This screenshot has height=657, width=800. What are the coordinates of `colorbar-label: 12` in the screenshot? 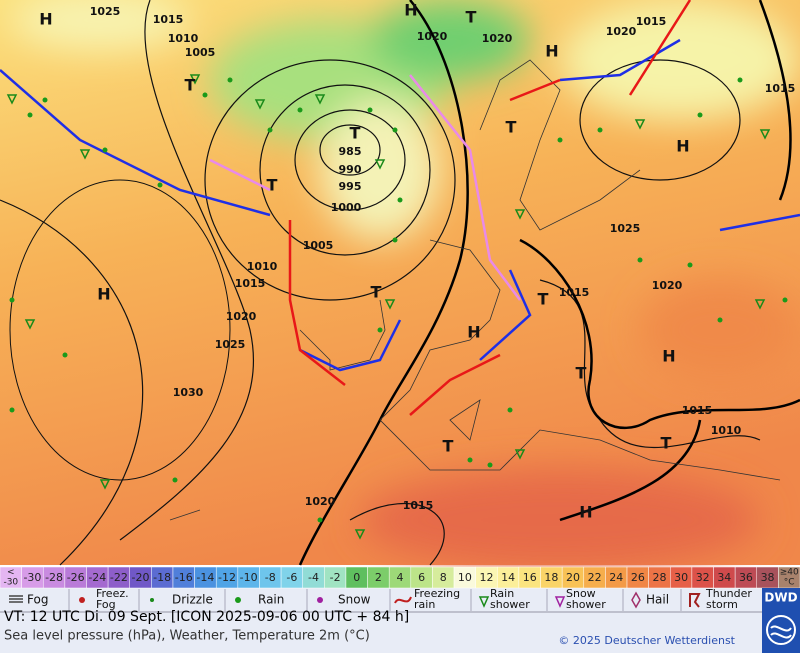 It's located at (486, 577).